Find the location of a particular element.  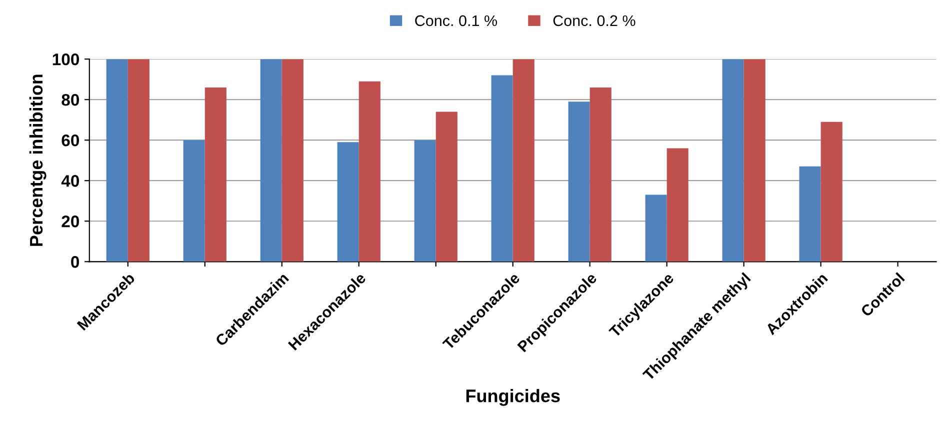

y-tick-label: 0 is located at coordinates (75, 262).